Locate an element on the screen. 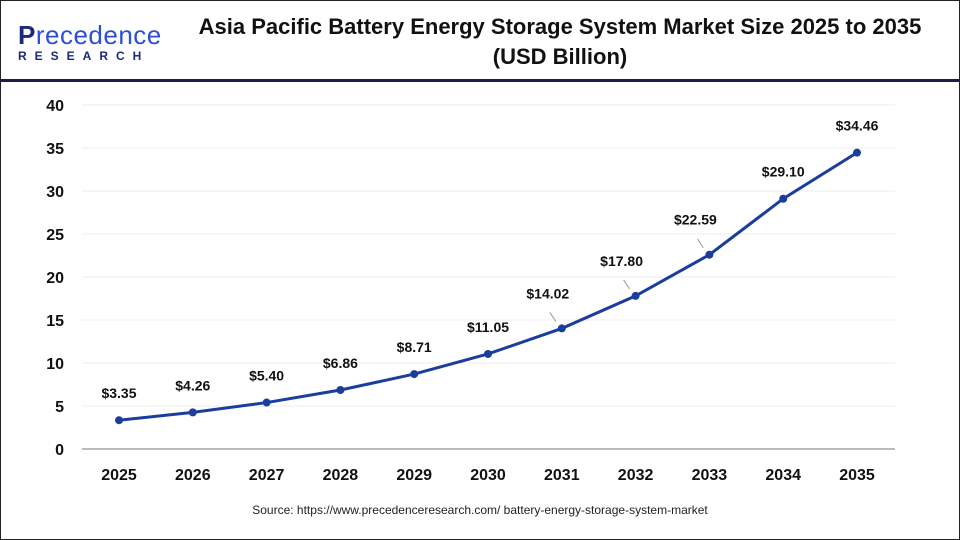  x-tick-label: 2028 is located at coordinates (341, 475).